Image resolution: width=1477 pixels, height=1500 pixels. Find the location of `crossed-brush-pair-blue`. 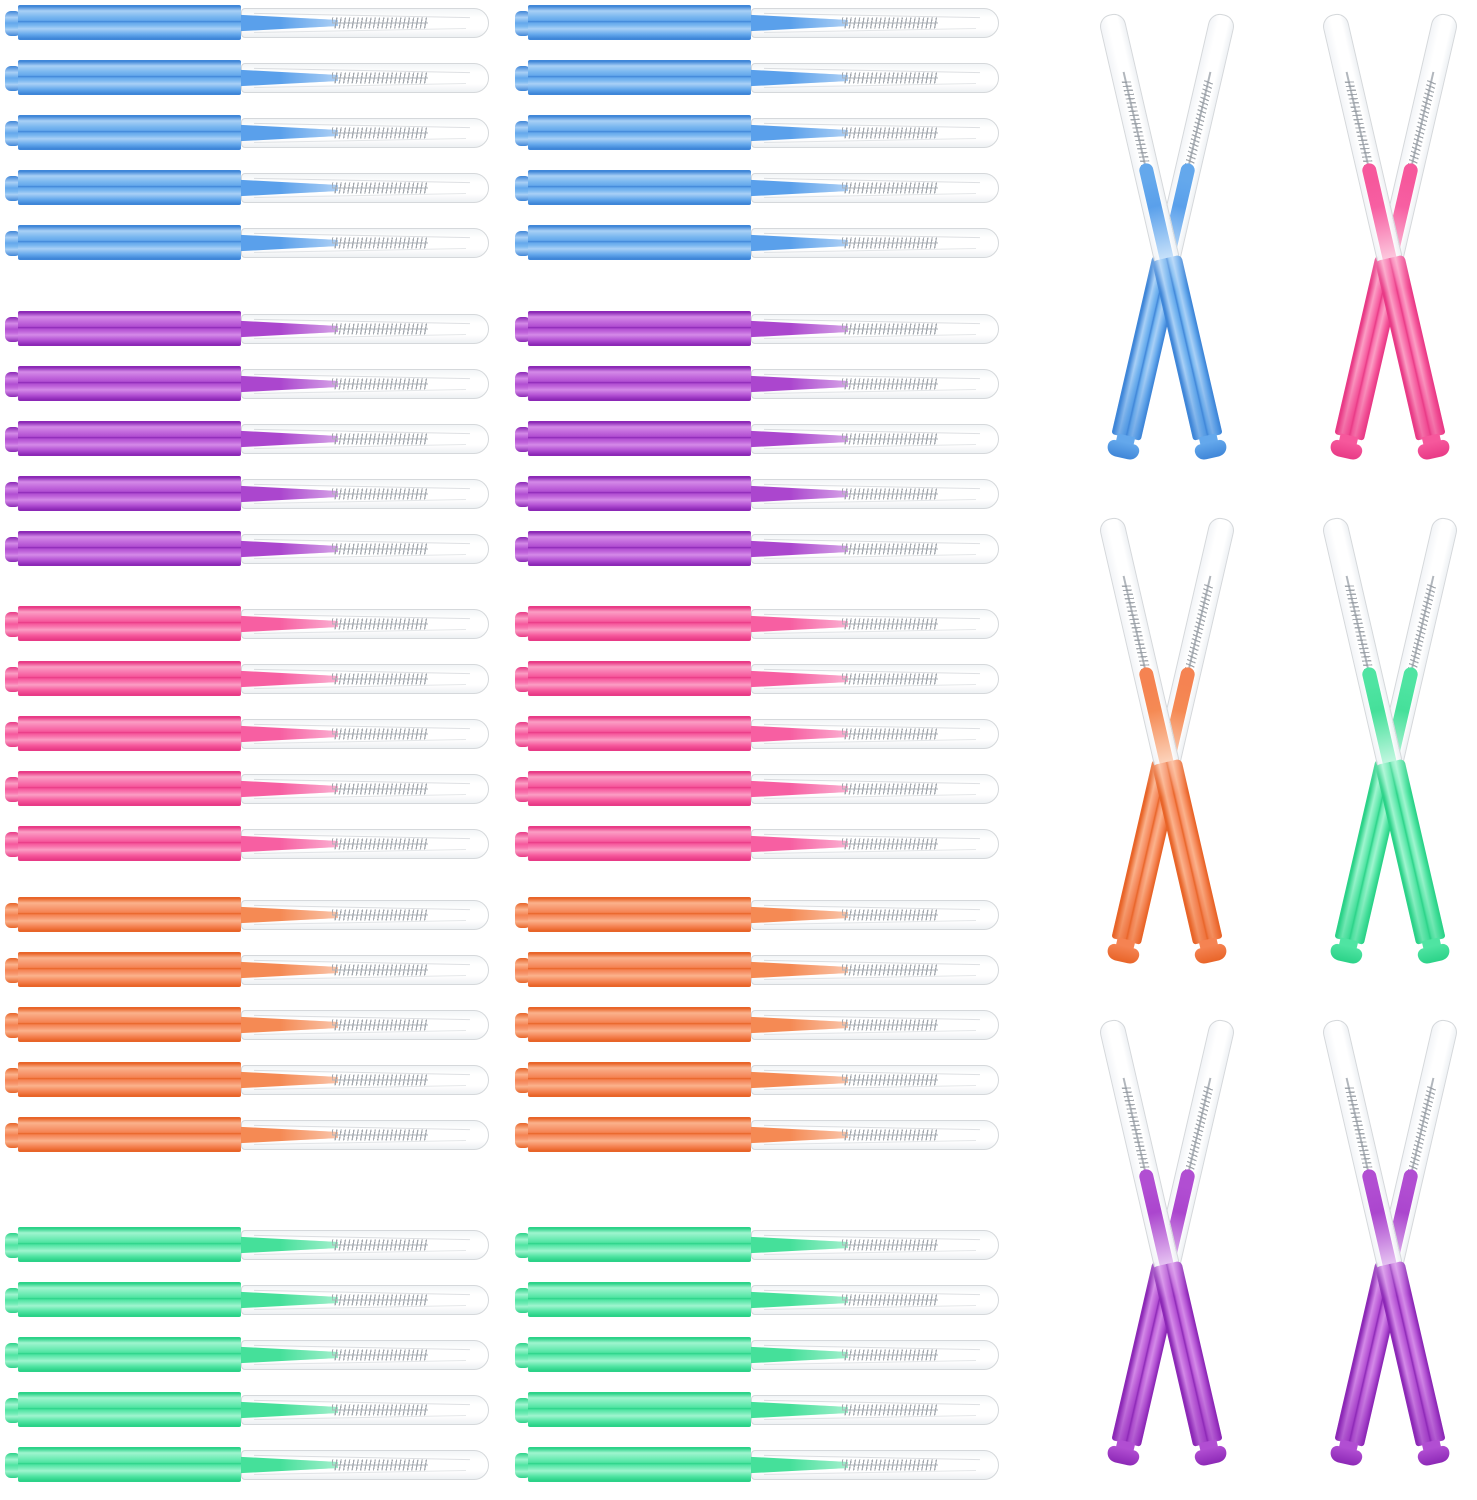

crossed-brush-pair-blue is located at coordinates (1167, 243).